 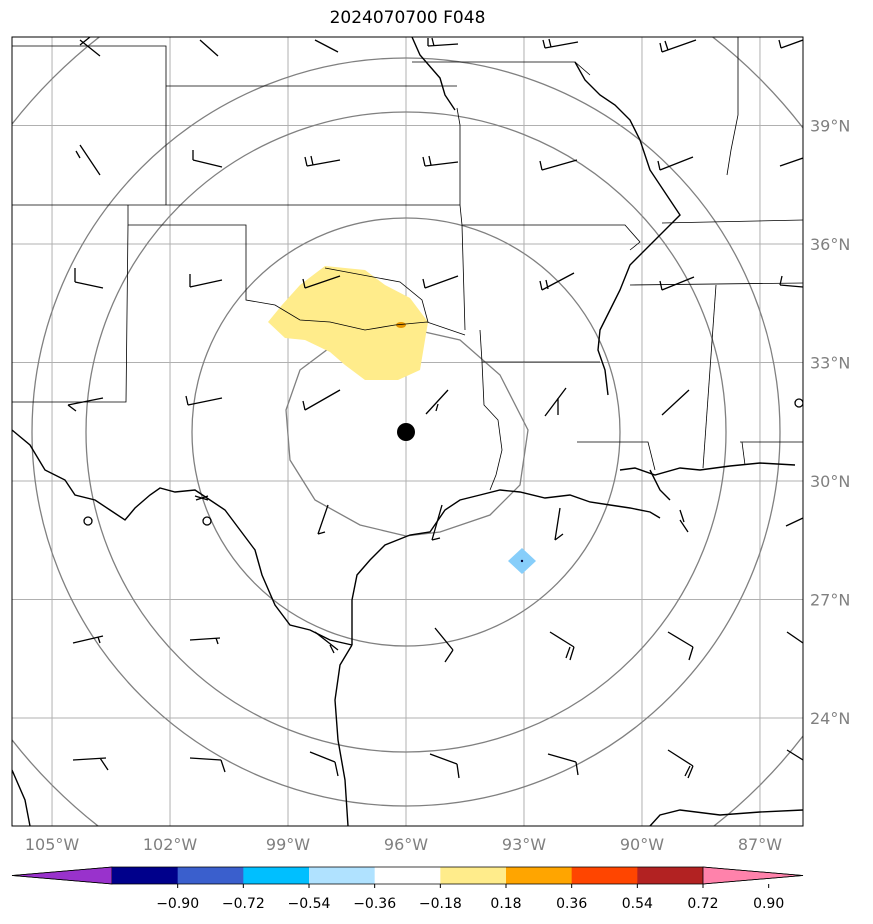 What do you see at coordinates (402, 420) in the screenshot?
I see `anomaly-fills` at bounding box center [402, 420].